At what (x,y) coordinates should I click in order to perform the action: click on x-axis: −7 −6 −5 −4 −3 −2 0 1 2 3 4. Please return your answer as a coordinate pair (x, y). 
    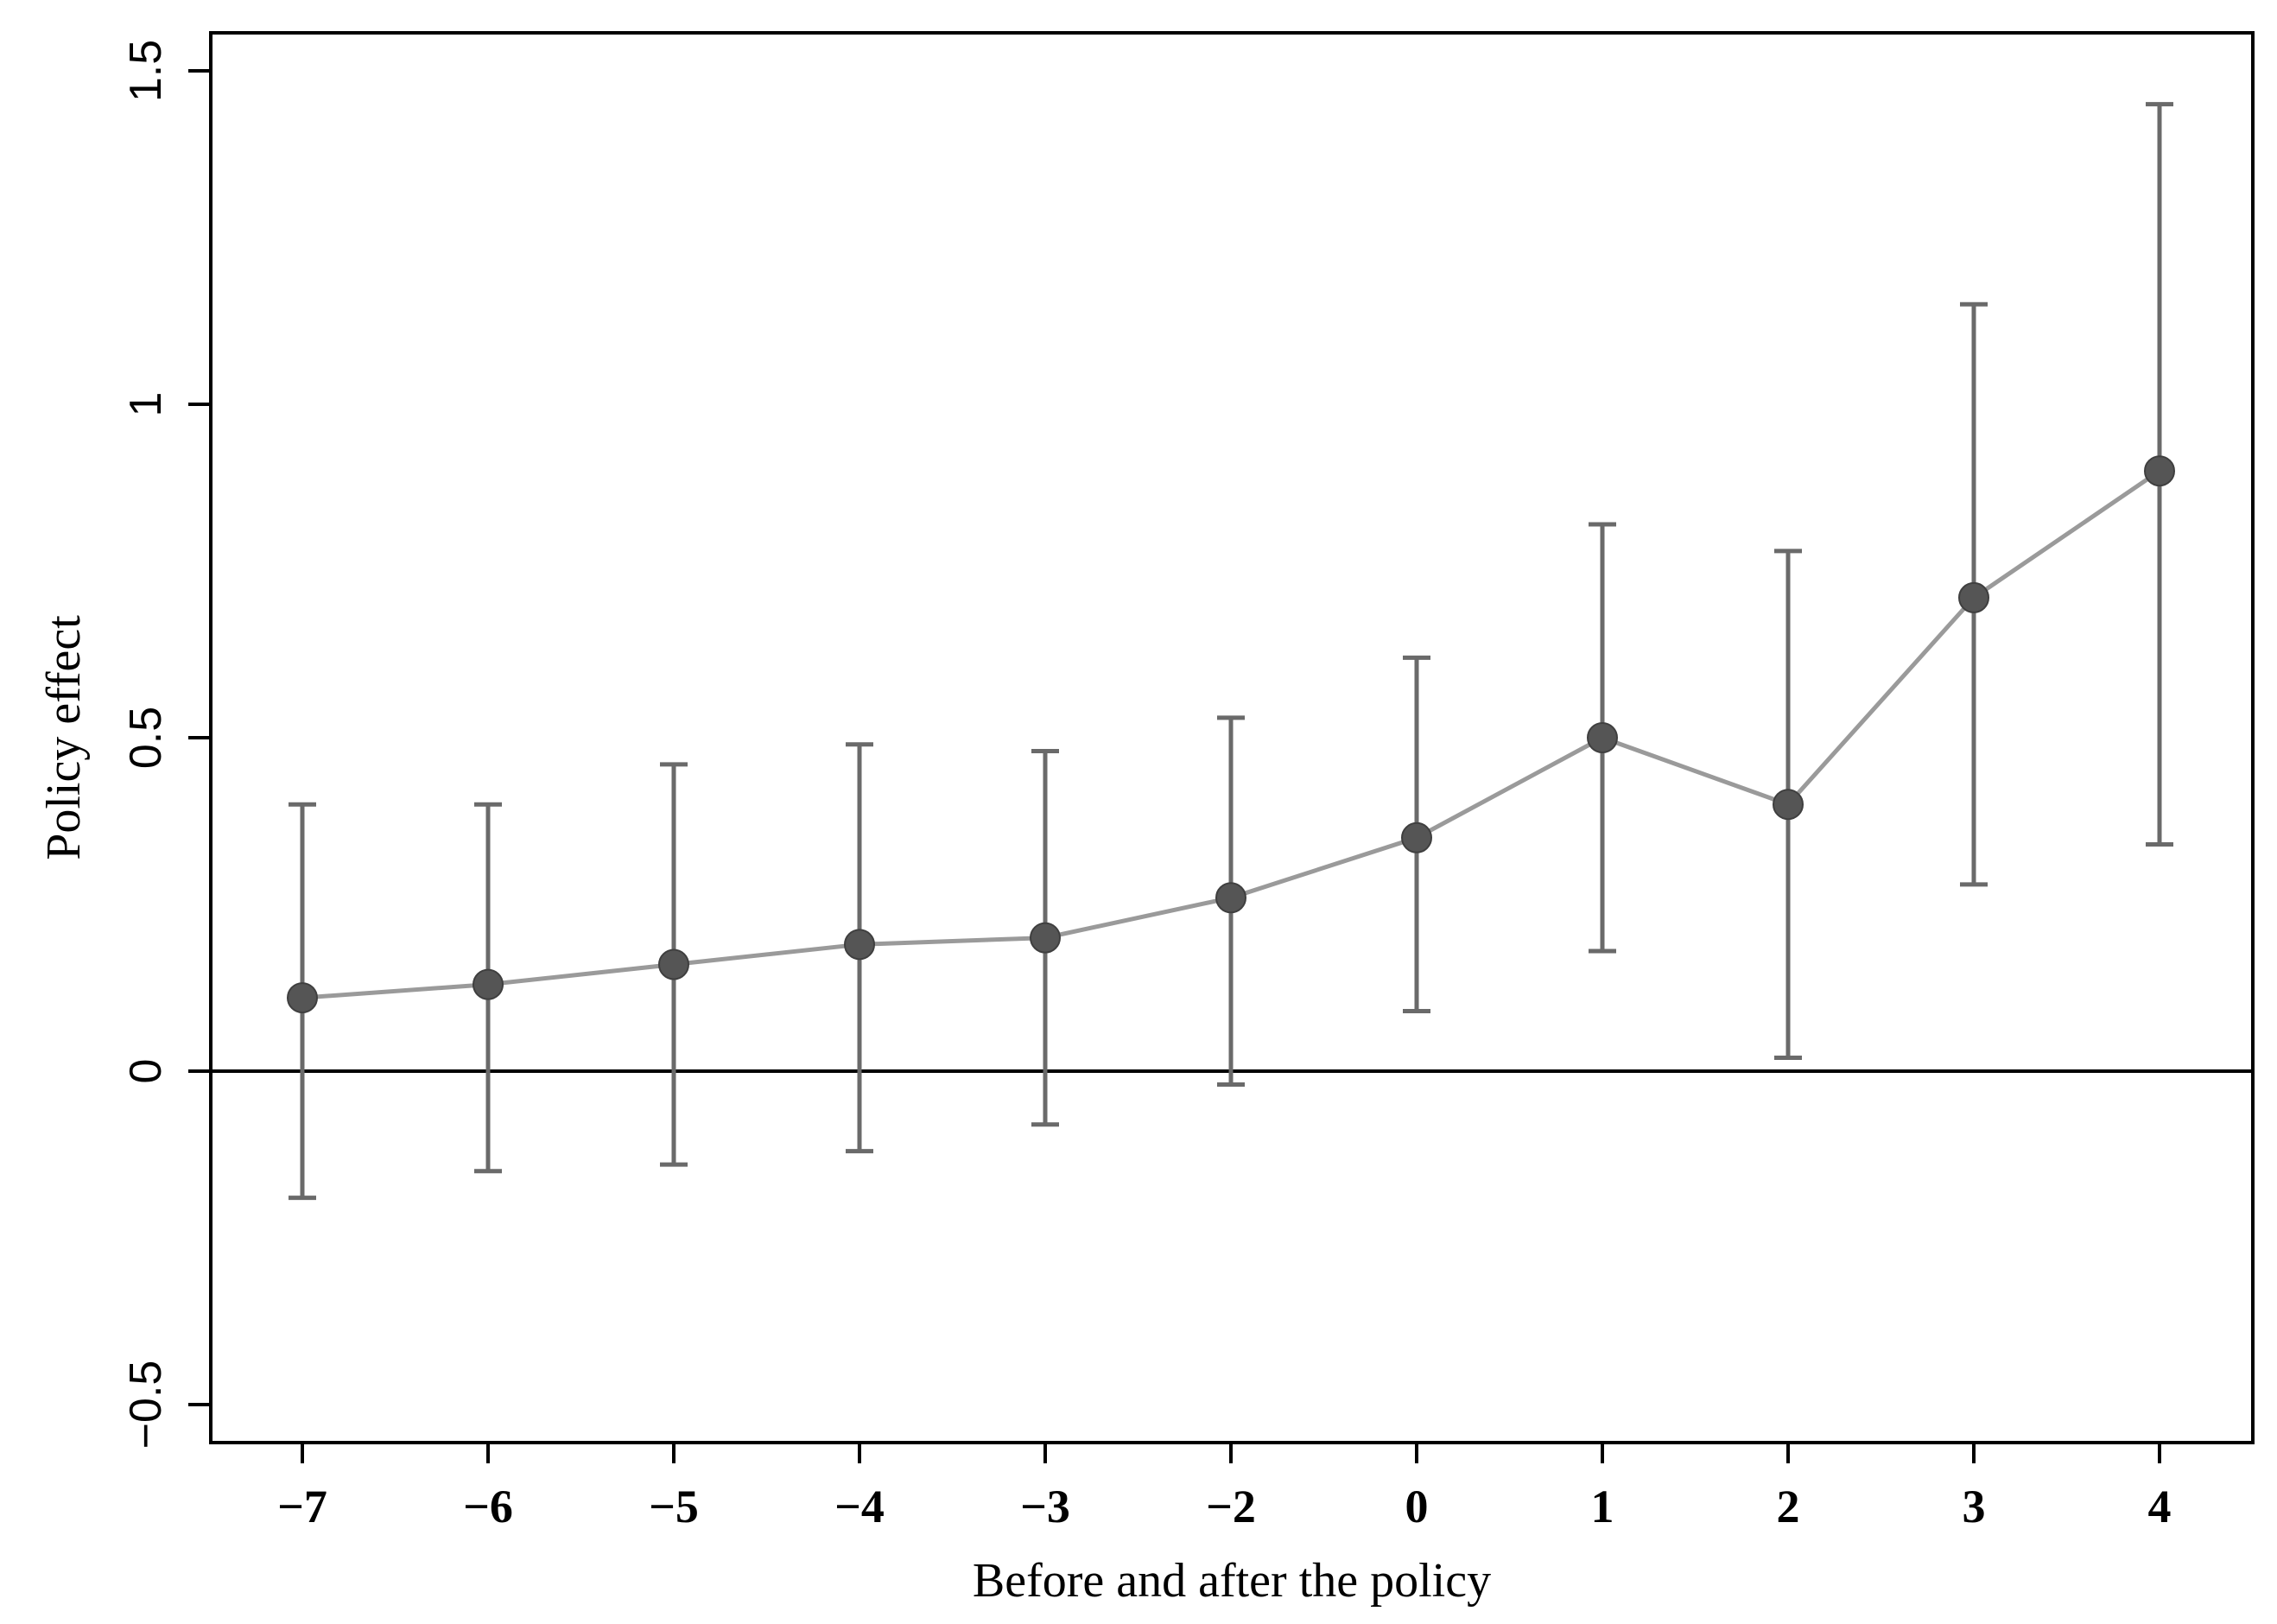
    Looking at the image, I should click on (1224, 1488).